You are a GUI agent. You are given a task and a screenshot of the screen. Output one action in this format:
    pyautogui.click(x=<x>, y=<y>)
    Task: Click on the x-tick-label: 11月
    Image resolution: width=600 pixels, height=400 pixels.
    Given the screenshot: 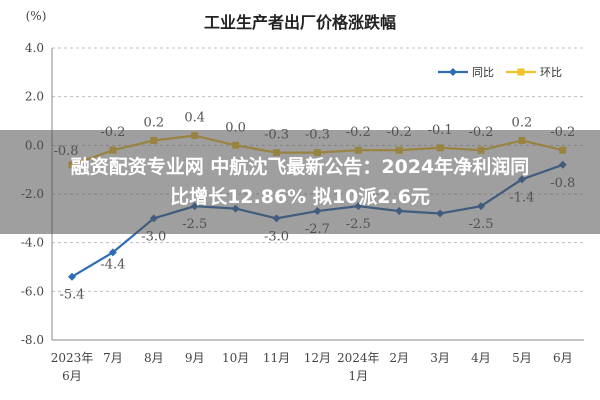 What is the action you would take?
    pyautogui.click(x=276, y=358)
    